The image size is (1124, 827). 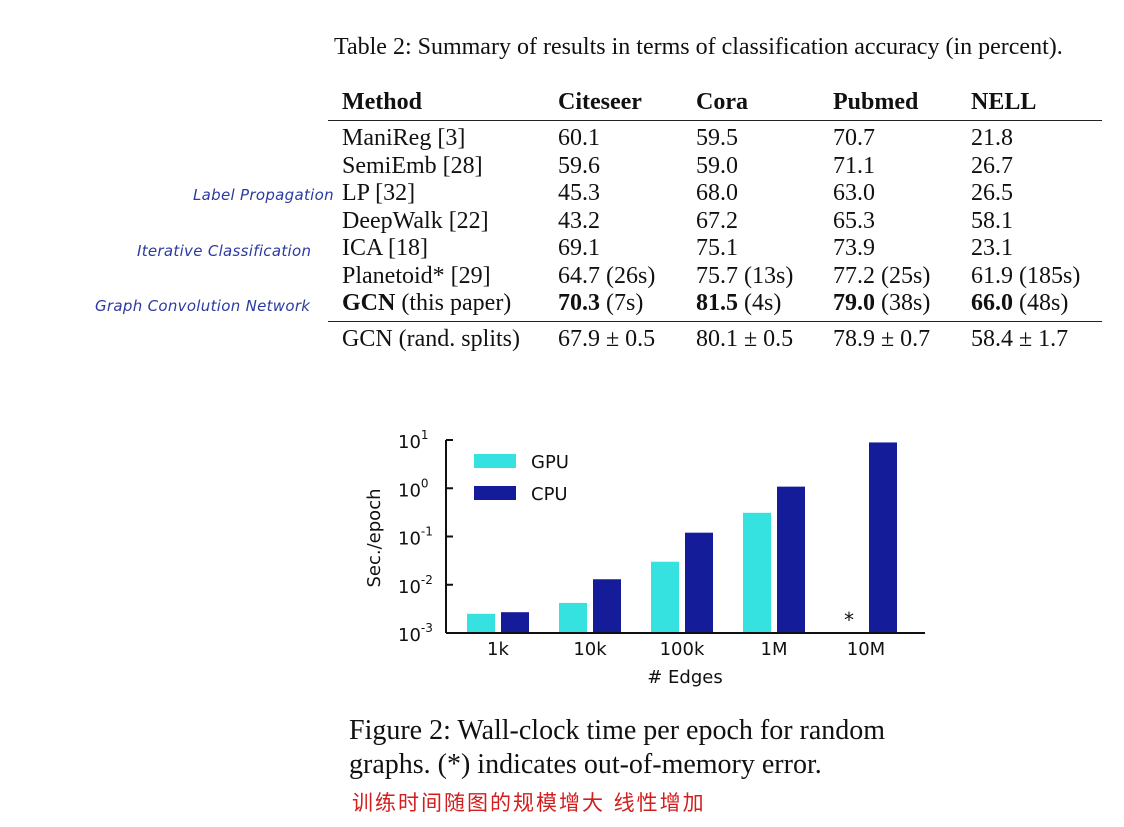 What do you see at coordinates (992, 303) in the screenshot?
I see `bold-value: 66.0` at bounding box center [992, 303].